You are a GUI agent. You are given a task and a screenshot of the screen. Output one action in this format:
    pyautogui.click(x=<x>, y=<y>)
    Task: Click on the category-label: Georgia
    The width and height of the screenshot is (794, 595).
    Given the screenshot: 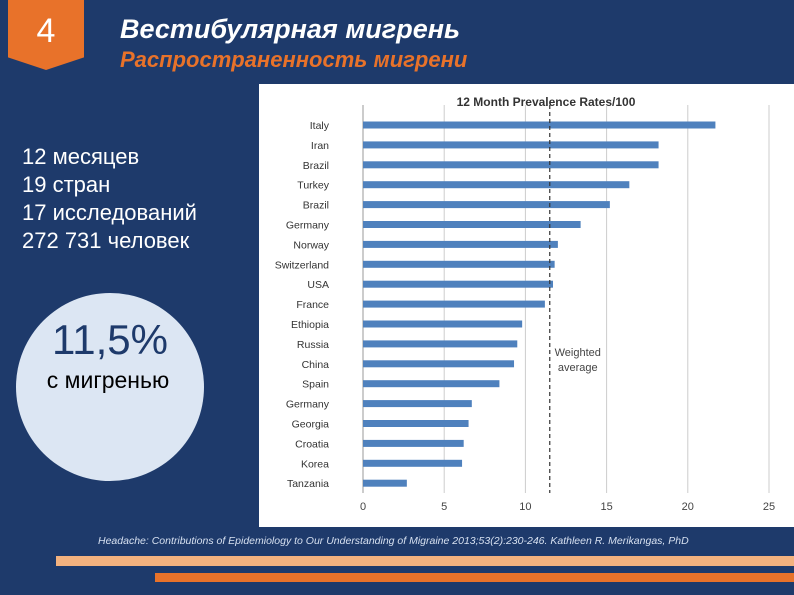 What is the action you would take?
    pyautogui.click(x=311, y=425)
    